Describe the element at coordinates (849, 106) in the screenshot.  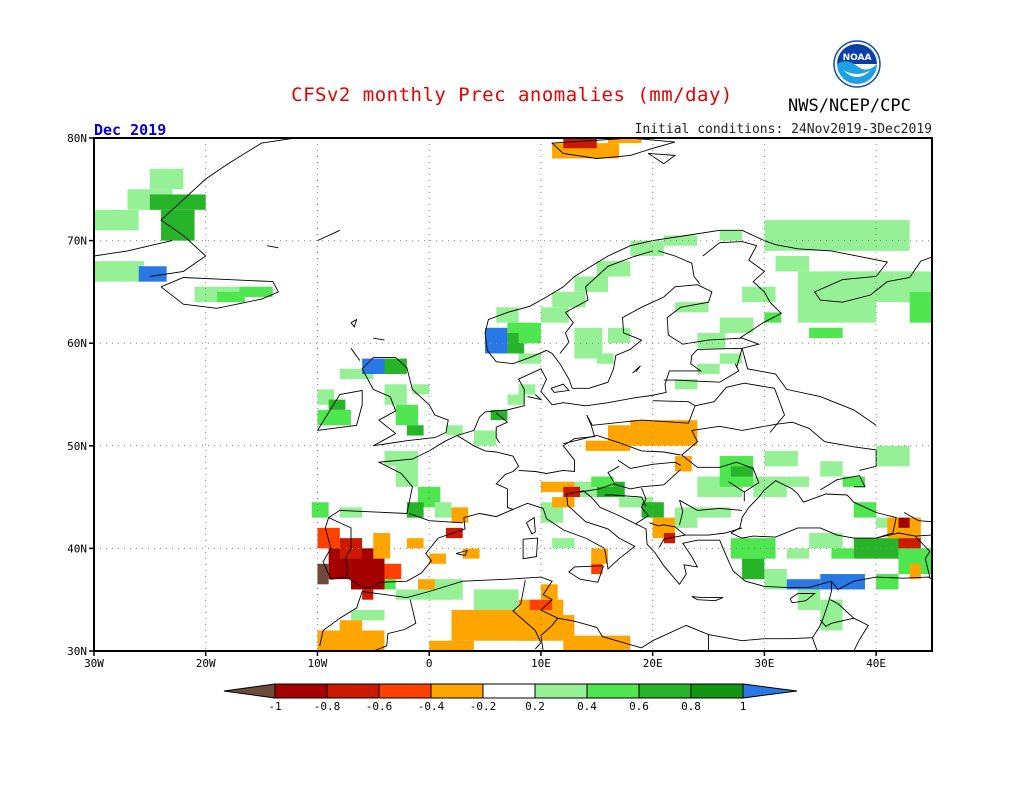
I see `agency-label: NWS/NCEP/CPC` at that location.